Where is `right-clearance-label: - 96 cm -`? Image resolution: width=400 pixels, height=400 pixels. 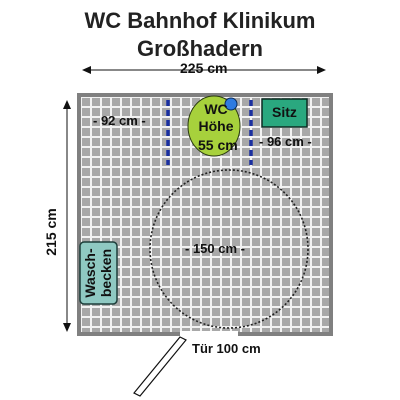
right-clearance-label: - 96 cm - is located at coordinates (285, 141).